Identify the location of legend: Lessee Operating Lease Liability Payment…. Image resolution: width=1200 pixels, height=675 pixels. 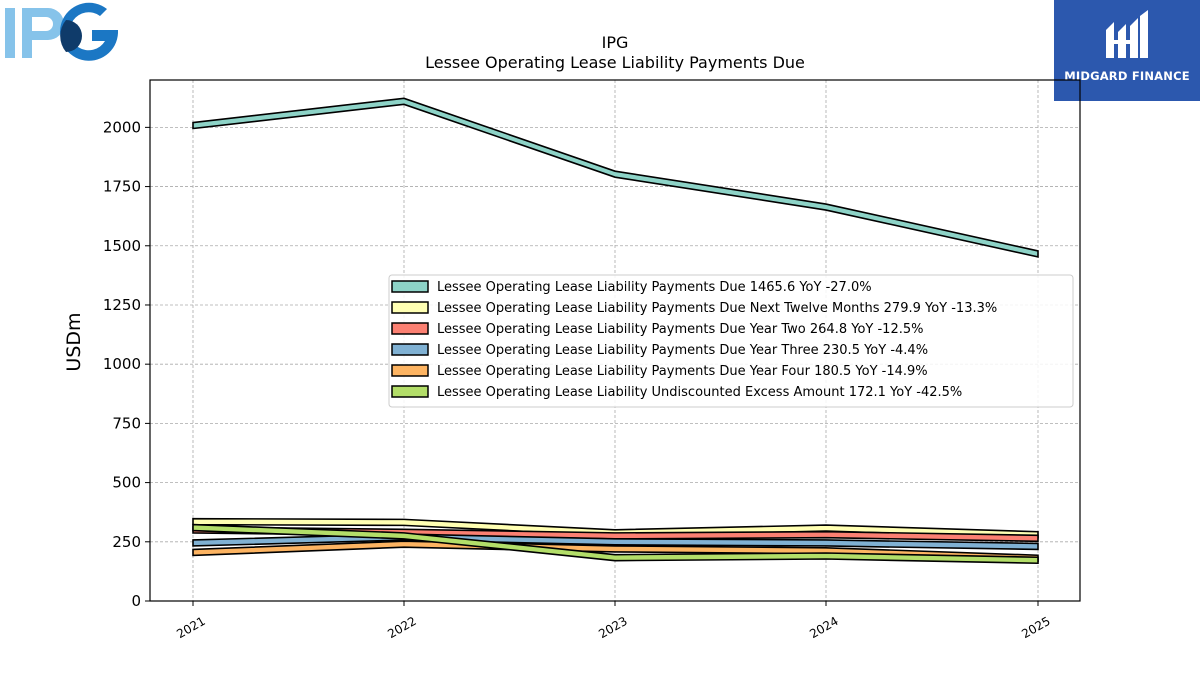
(731, 341).